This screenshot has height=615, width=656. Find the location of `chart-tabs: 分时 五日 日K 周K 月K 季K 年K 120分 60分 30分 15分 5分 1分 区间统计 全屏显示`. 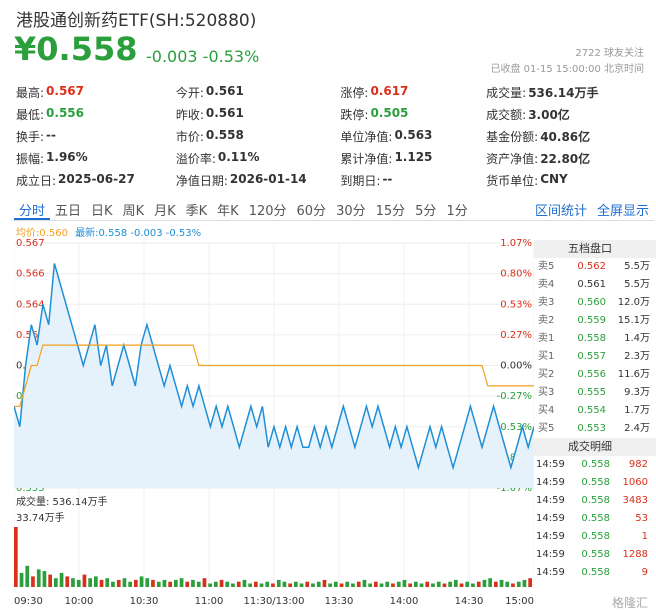

chart-tabs: 分时 五日 日K 周K 月K 季K 年K 120分 60分 30分 15分 5分 1分 区间统计 全屏显示 is located at coordinates (334, 209).